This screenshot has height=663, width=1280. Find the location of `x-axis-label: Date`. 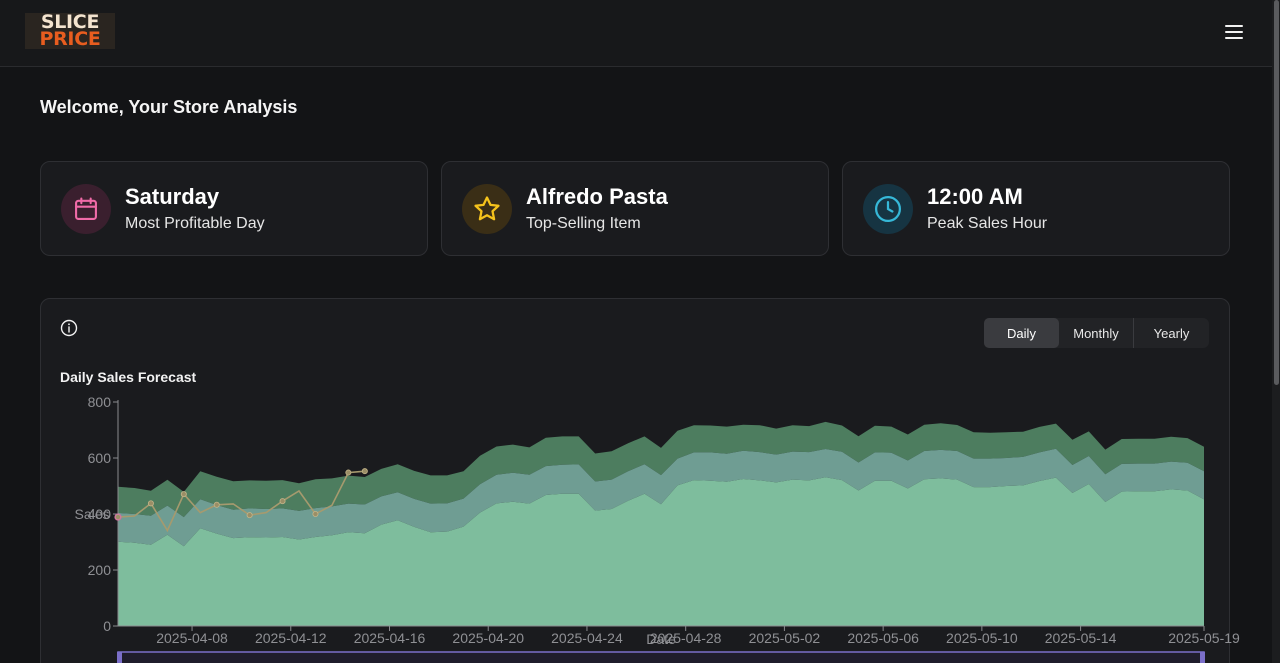

x-axis-label: Date is located at coordinates (661, 639).